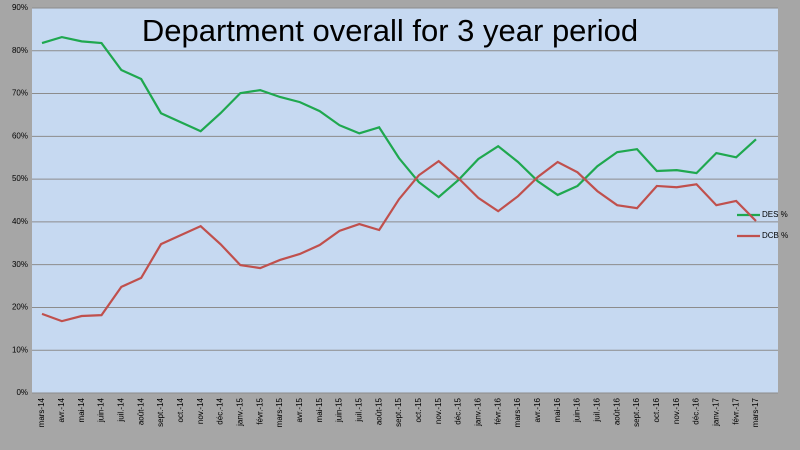 Image resolution: width=800 pixels, height=450 pixels. What do you see at coordinates (160, 411) in the screenshot?
I see `x-tick-label: sept.-14` at bounding box center [160, 411].